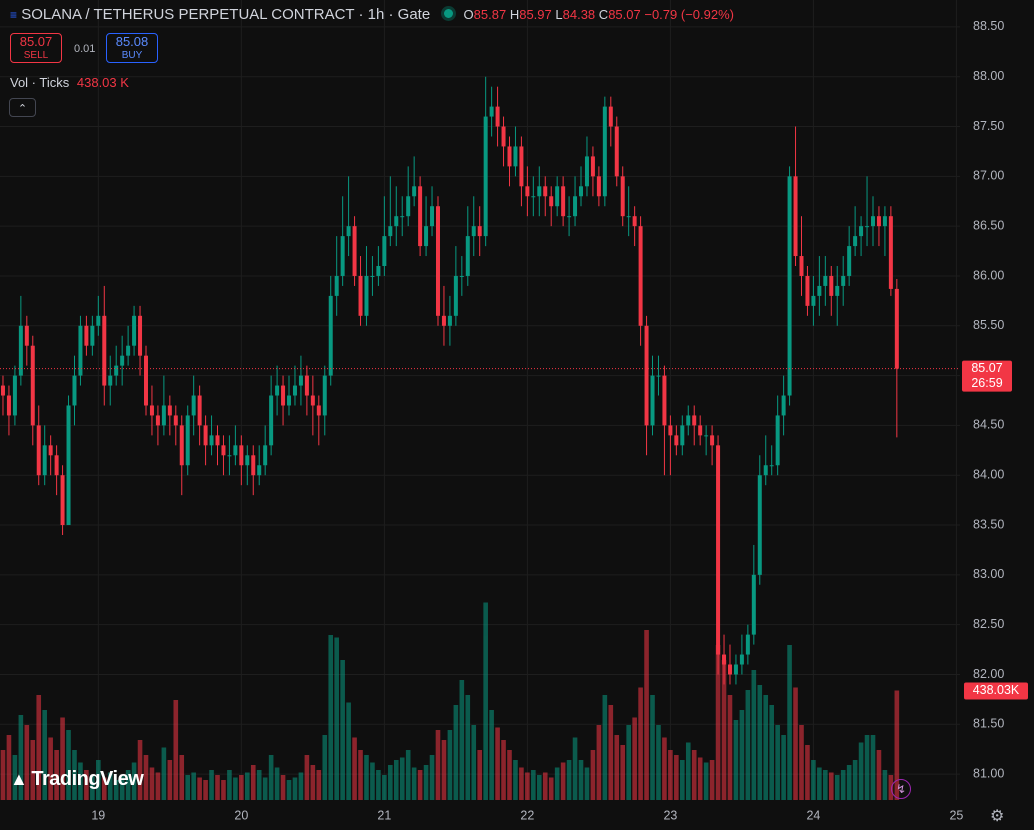  Describe the element at coordinates (988, 574) in the screenshot. I see `y-tick-label: 83.00` at that location.